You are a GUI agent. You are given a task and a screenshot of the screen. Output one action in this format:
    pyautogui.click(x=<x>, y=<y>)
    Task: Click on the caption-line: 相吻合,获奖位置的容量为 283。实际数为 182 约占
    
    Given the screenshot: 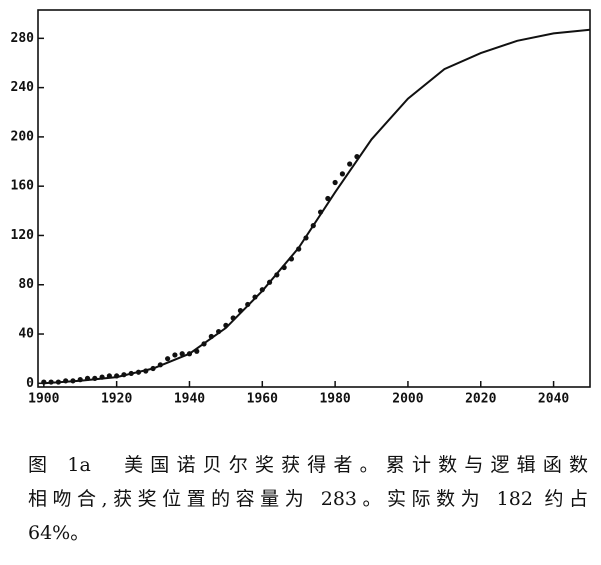 What is the action you would take?
    pyautogui.click(x=308, y=499)
    